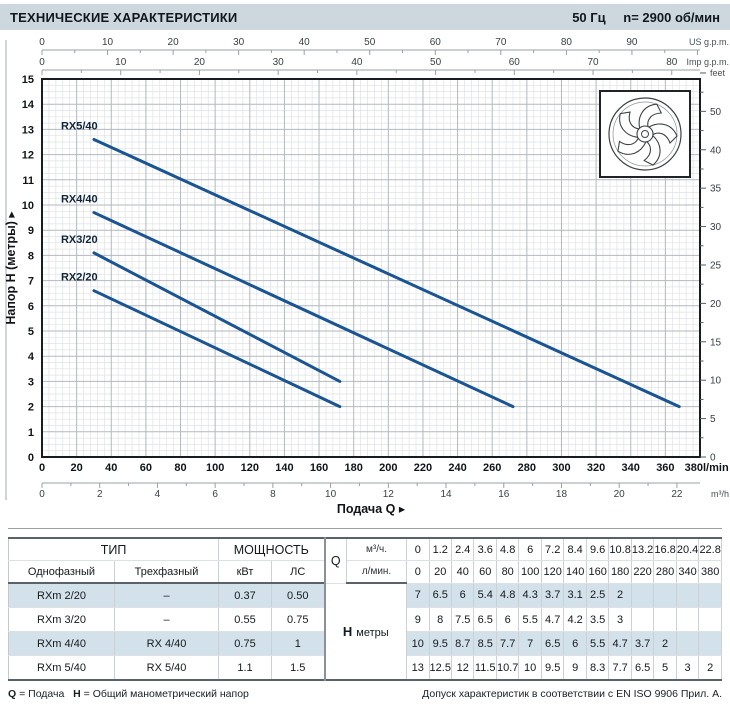 This screenshot has height=714, width=730. Describe the element at coordinates (463, 643) in the screenshot. I see `head-value: 8.7` at that location.